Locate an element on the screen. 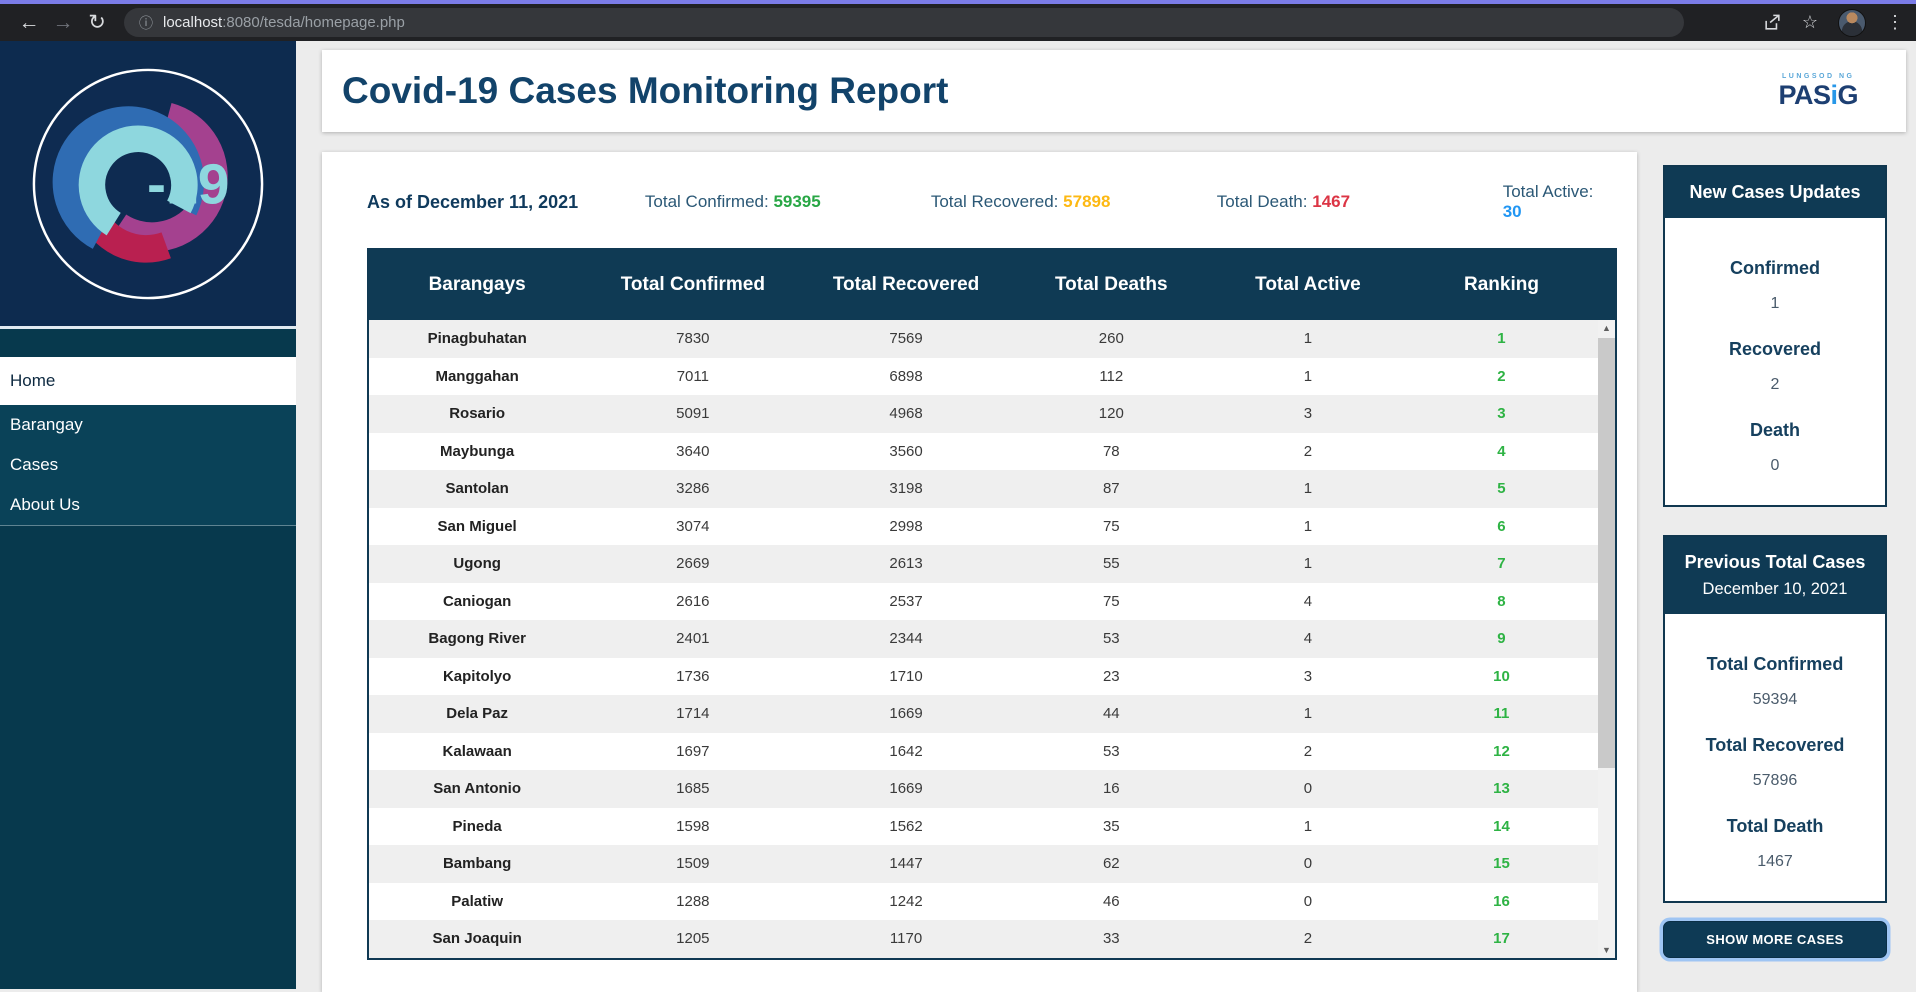 The image size is (1916, 992). site-info-icon: ⓘ is located at coordinates (146, 22).